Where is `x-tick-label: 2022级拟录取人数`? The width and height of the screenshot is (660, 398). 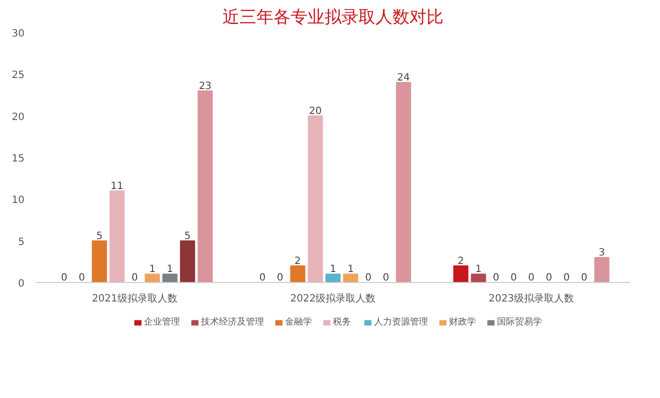
x-tick-label: 2022级拟录取人数 is located at coordinates (333, 298).